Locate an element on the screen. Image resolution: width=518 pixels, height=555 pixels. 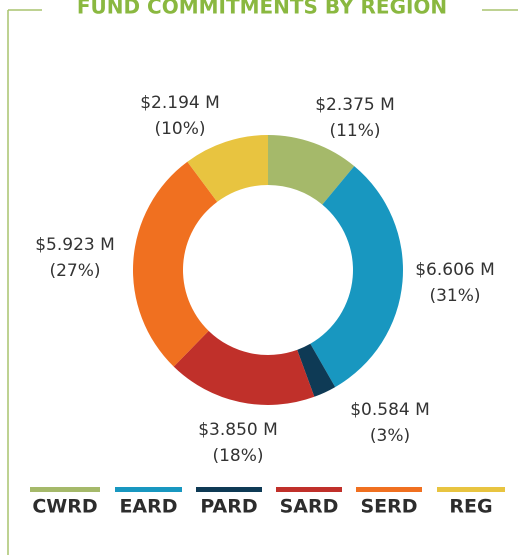
value-label: $3.850 M is located at coordinates (238, 430).